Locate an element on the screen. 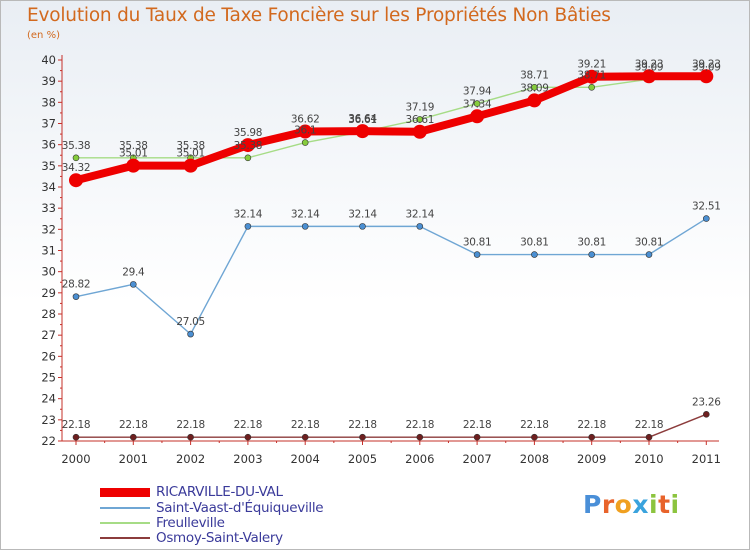 This screenshot has width=750, height=550. data-label: 32.51 is located at coordinates (706, 207).